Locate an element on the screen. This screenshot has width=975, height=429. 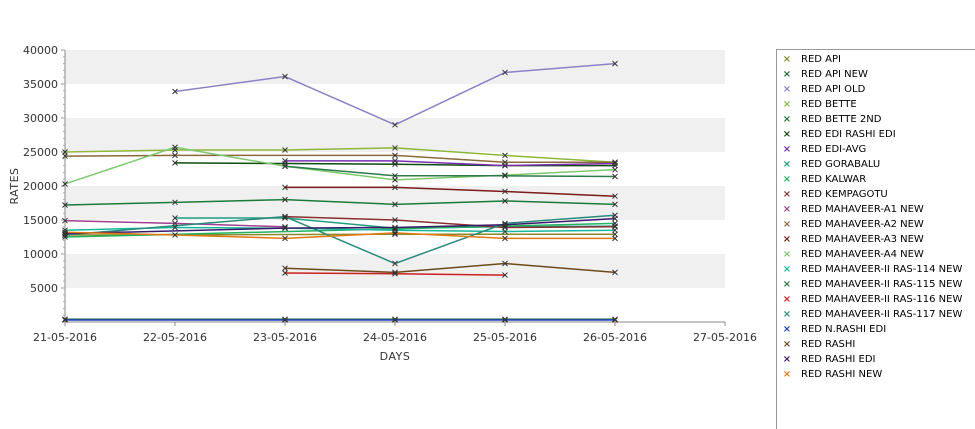
x-tick-label: 21-05-2016 is located at coordinates (65, 337).